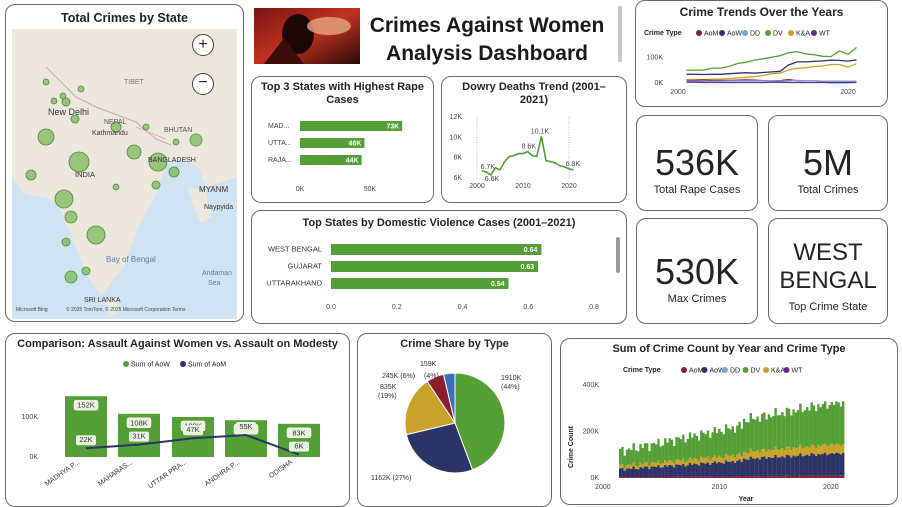  What do you see at coordinates (763, 34) in the screenshot?
I see `trends-legend: AoM AoW DD DV K&A WT` at bounding box center [763, 34].